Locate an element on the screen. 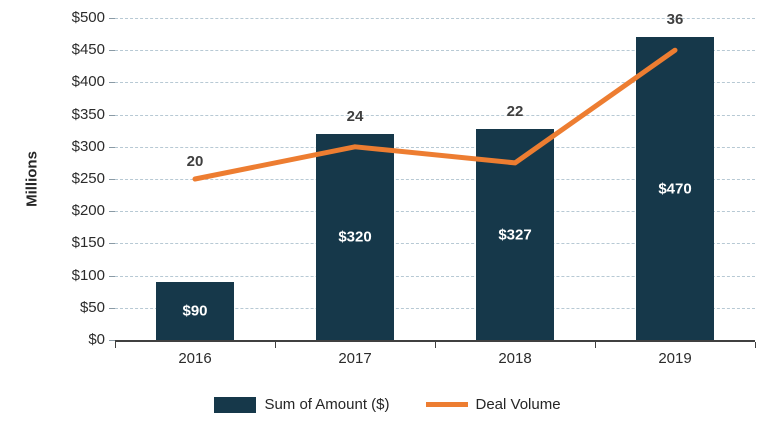  bar-data-label: $327 is located at coordinates (515, 235).